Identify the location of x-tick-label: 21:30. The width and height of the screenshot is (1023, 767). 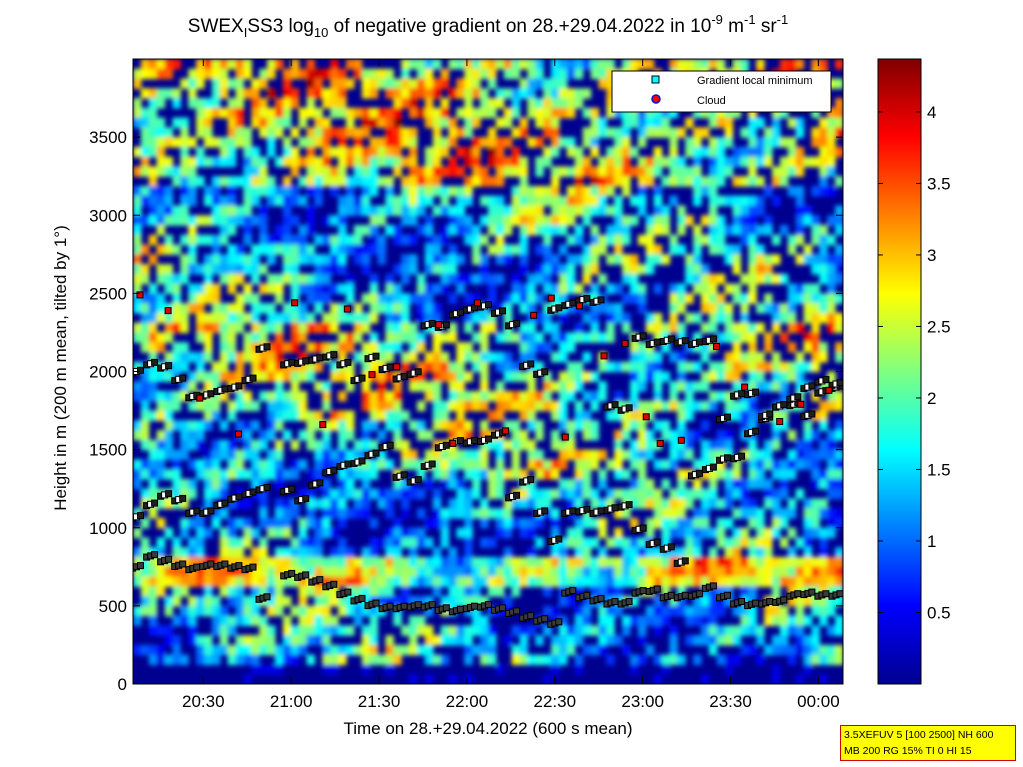
(379, 701).